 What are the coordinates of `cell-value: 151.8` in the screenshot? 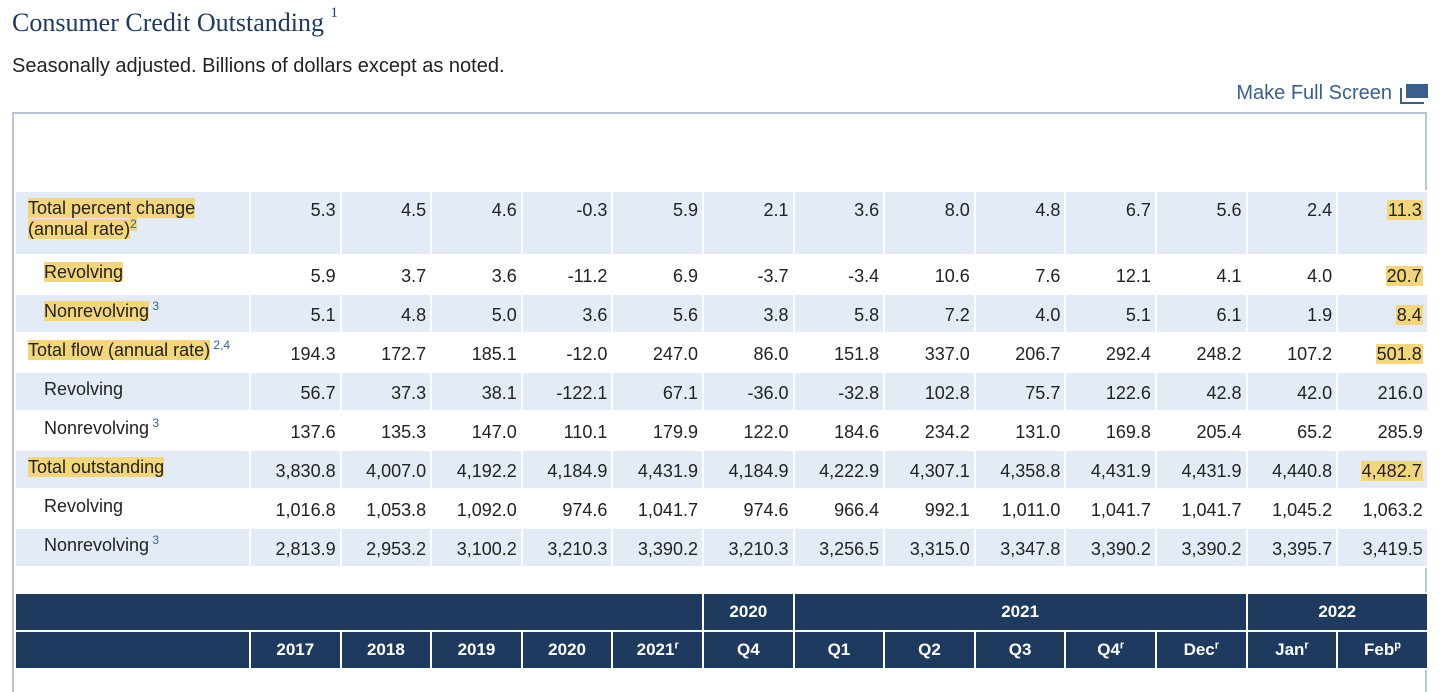 It's located at (857, 354).